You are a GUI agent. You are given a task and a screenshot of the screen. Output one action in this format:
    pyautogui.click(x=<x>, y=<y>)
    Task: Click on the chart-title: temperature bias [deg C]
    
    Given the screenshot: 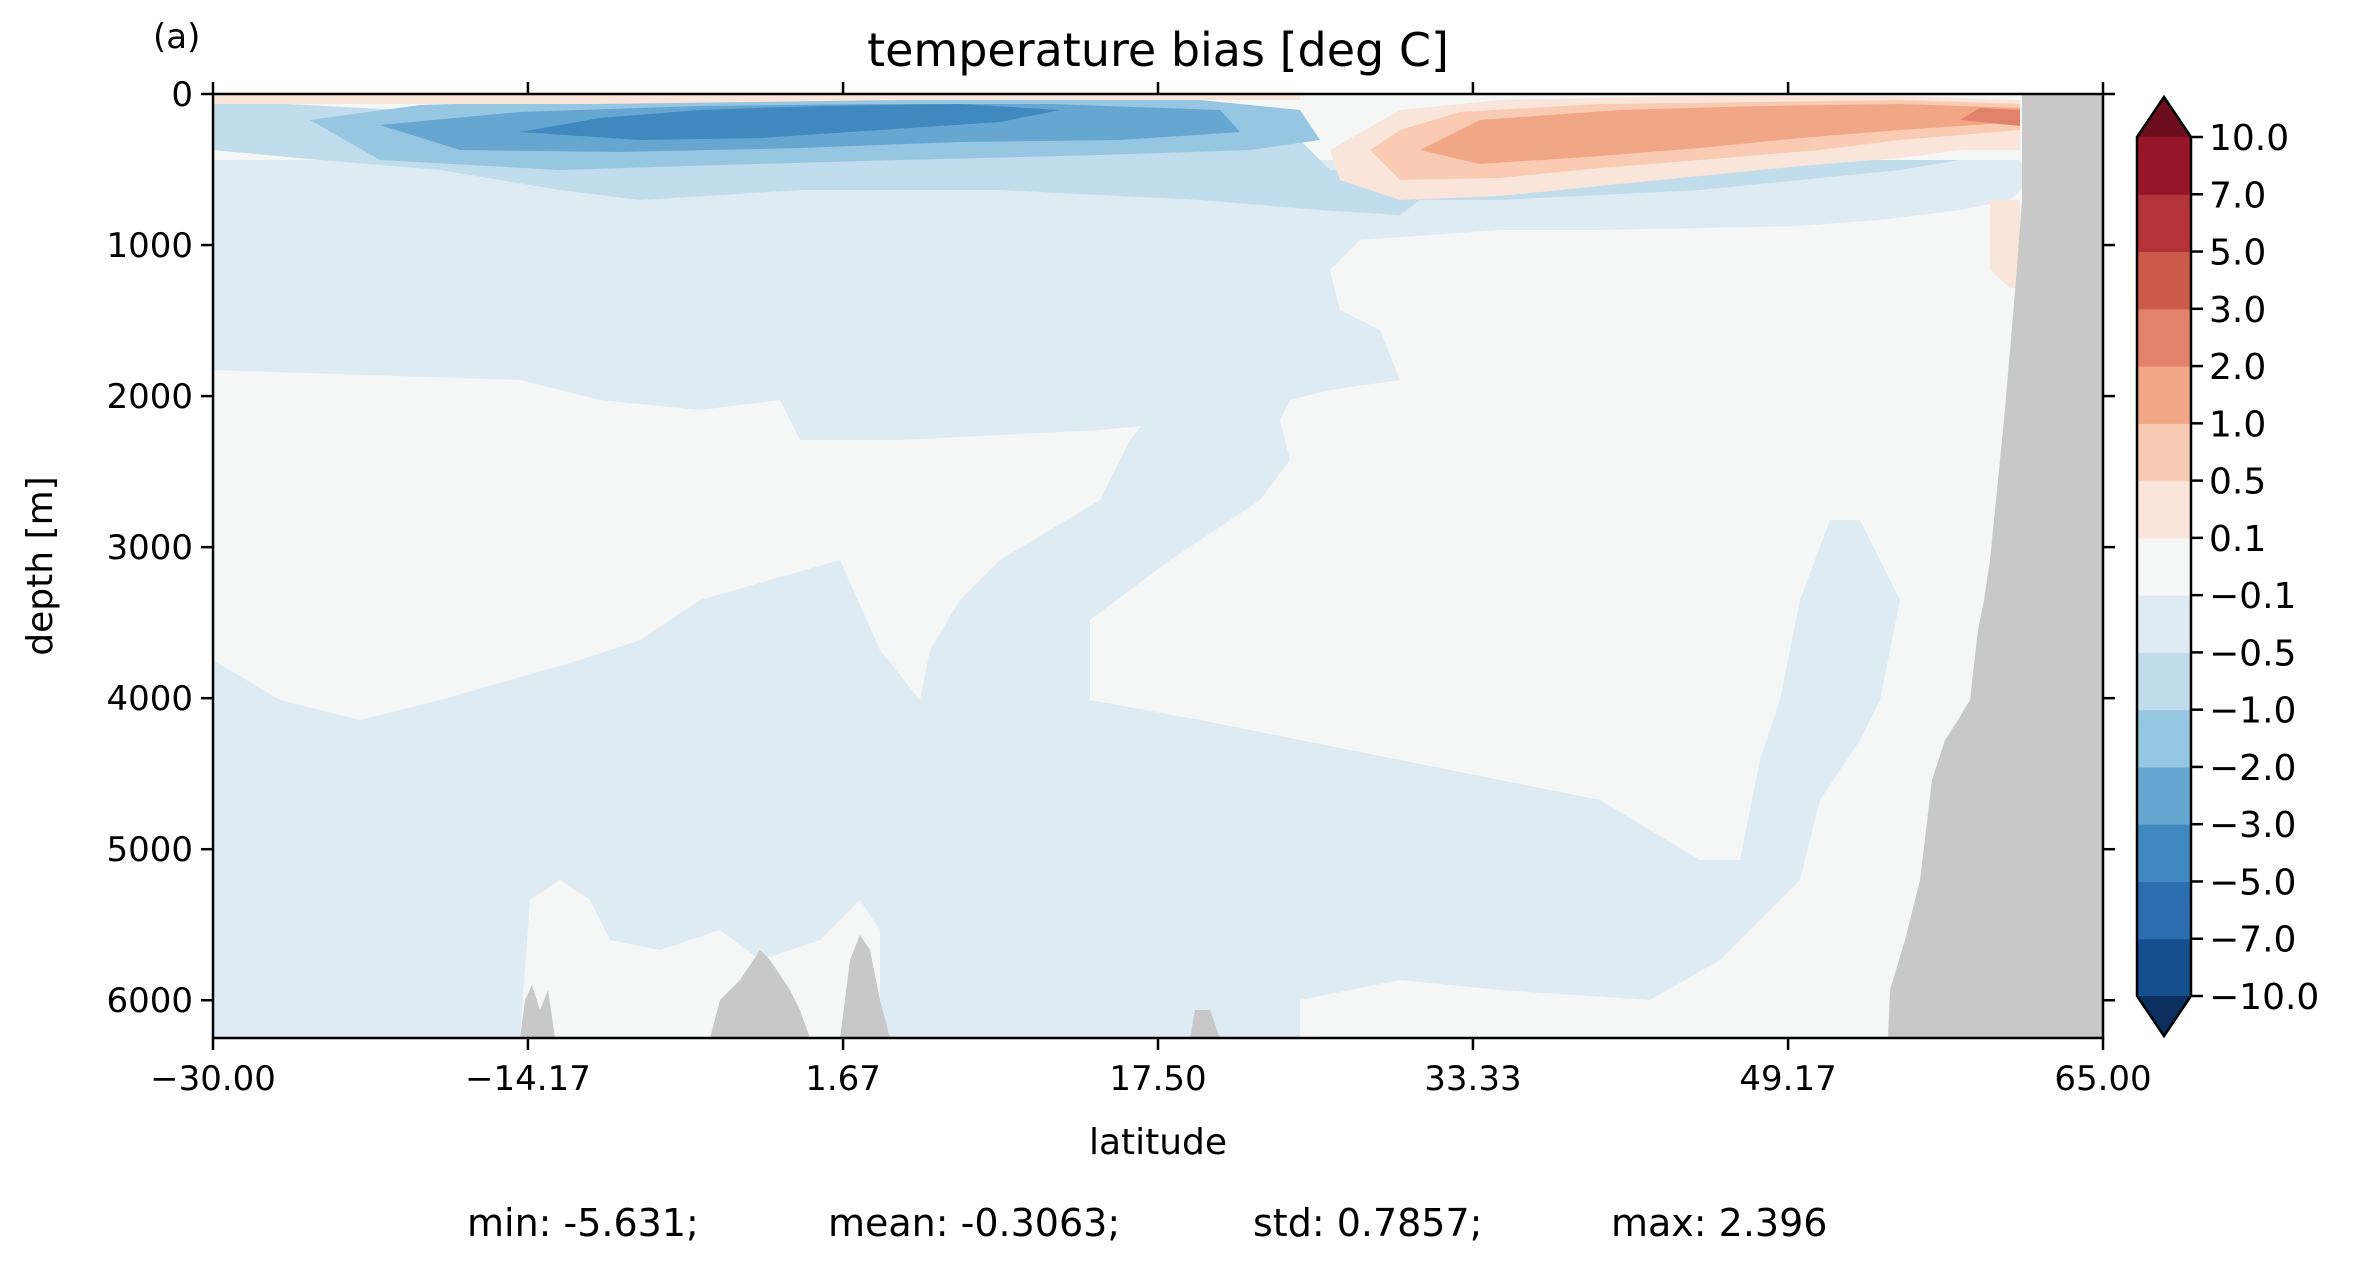 What is the action you would take?
    pyautogui.click(x=1158, y=50)
    